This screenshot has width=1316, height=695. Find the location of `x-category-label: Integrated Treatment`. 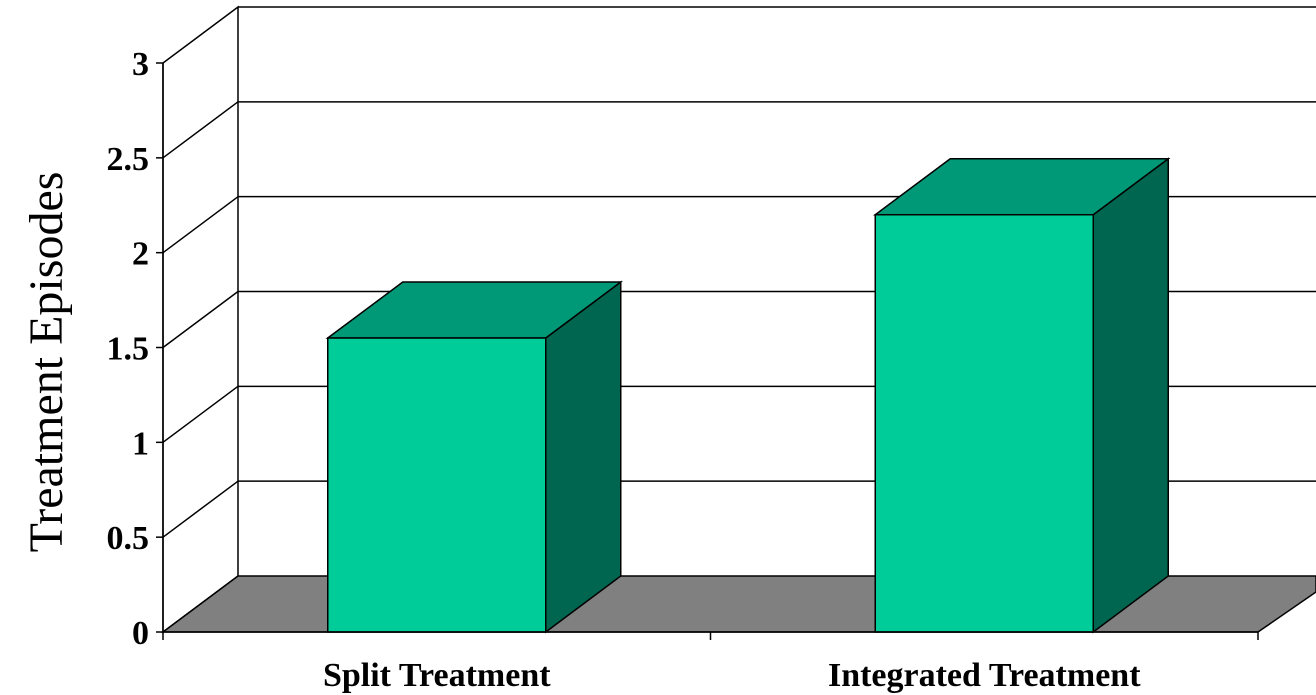

x-category-label: Integrated Treatment is located at coordinates (984, 675).